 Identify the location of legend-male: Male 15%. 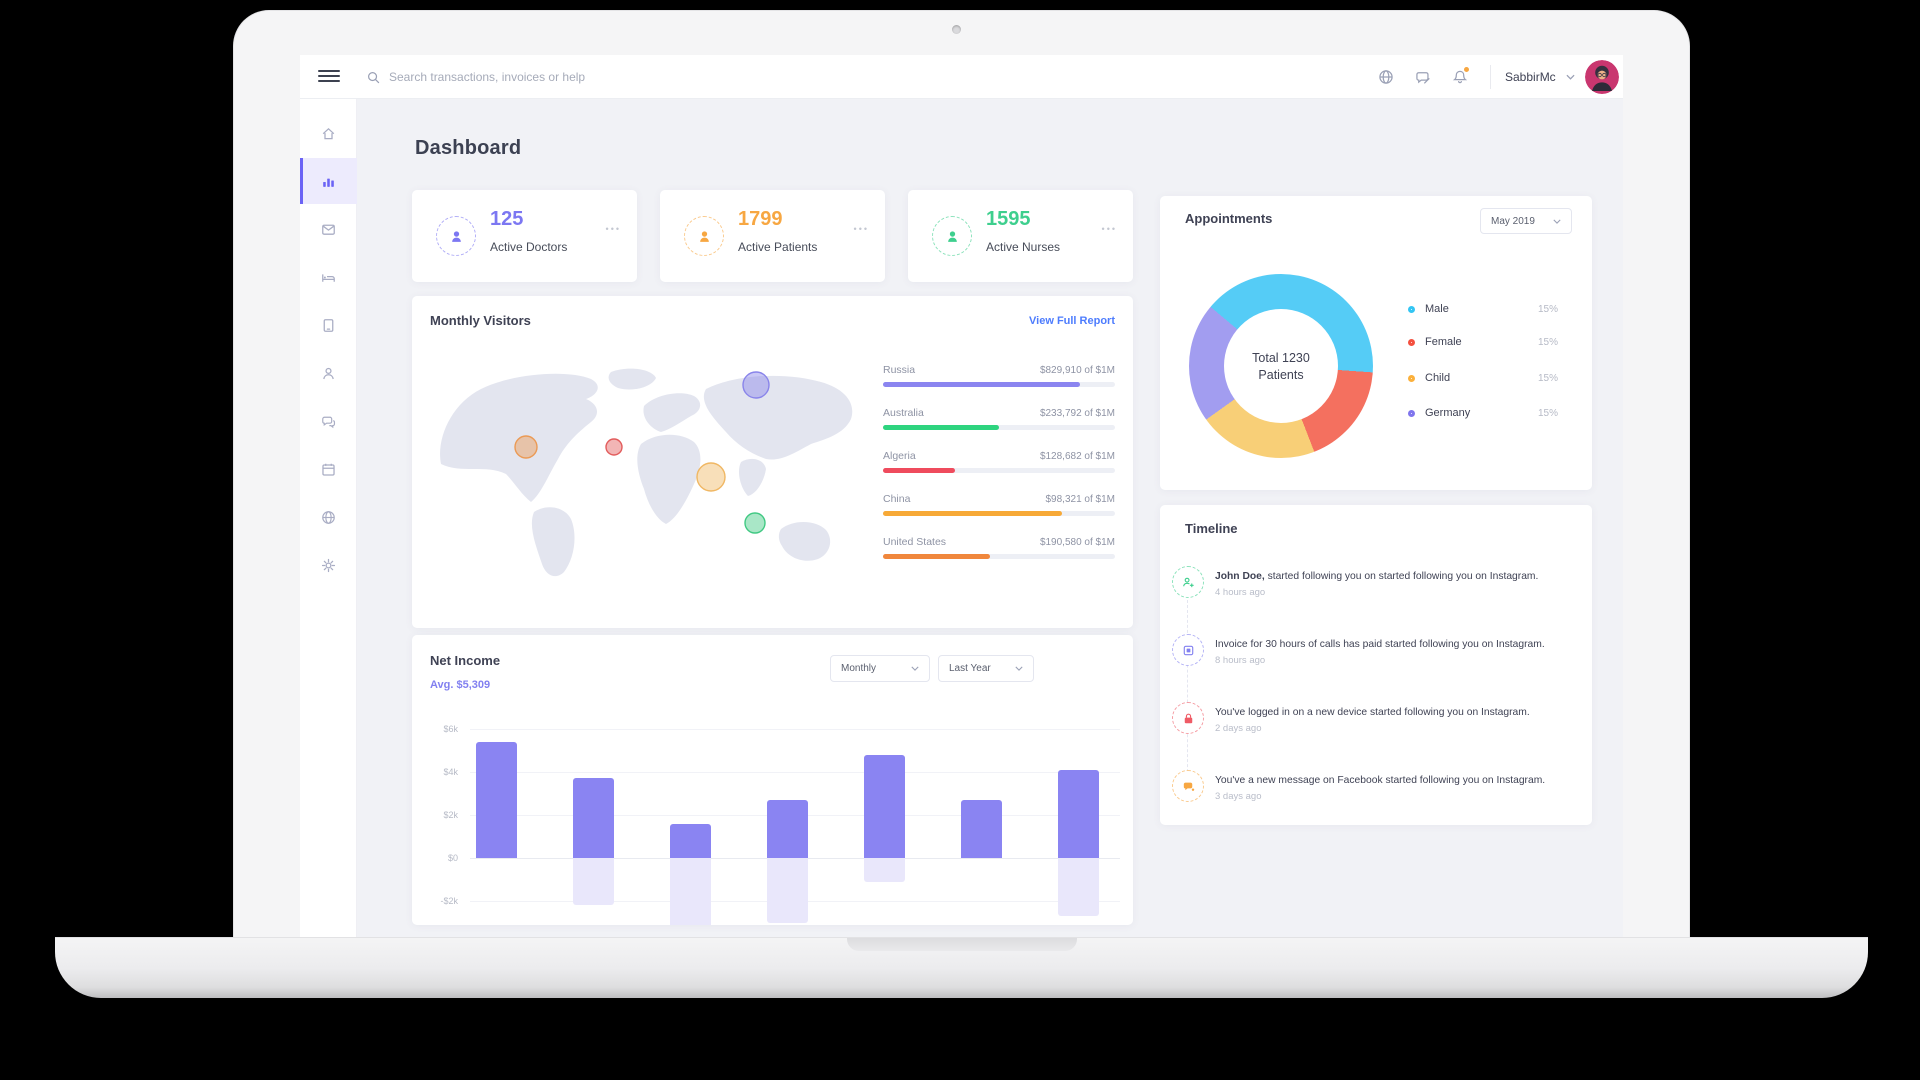
(1483, 309).